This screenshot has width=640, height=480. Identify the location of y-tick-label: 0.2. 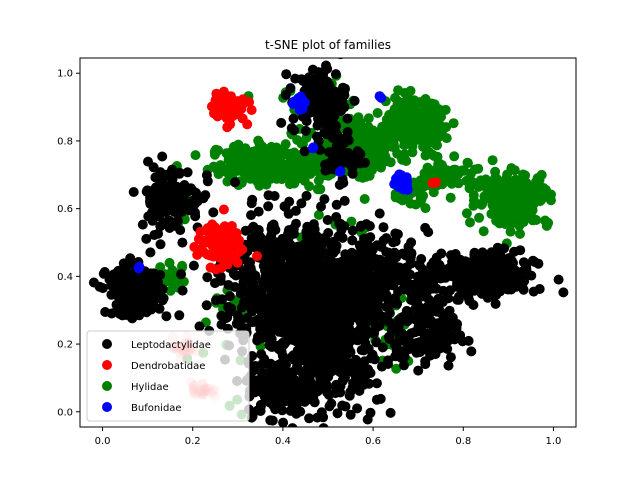
(65, 345).